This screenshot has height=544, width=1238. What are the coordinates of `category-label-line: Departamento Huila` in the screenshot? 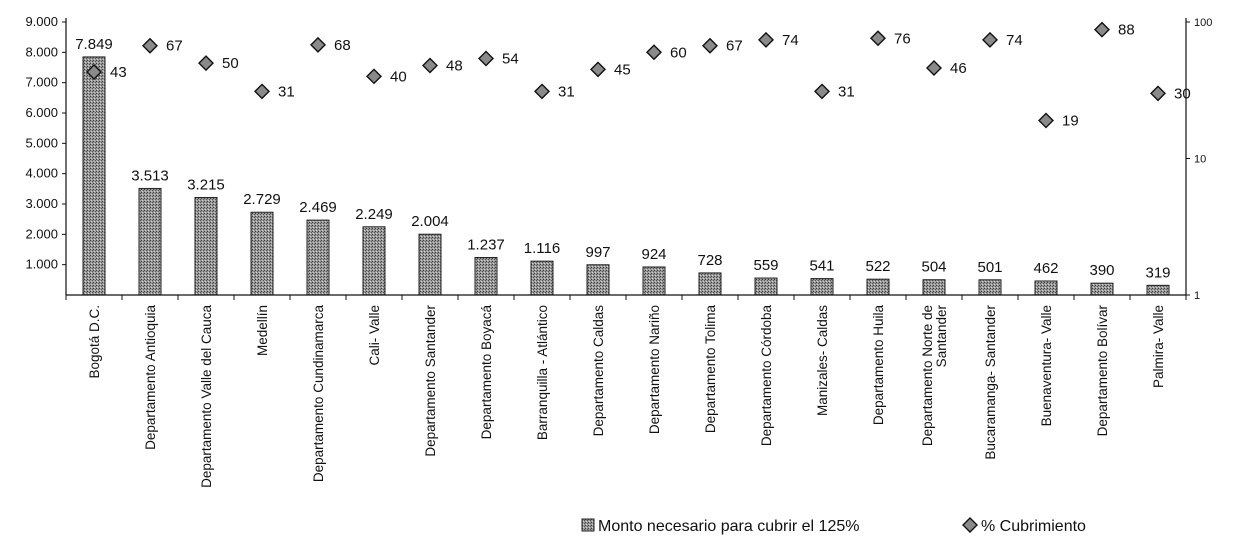 It's located at (878, 365).